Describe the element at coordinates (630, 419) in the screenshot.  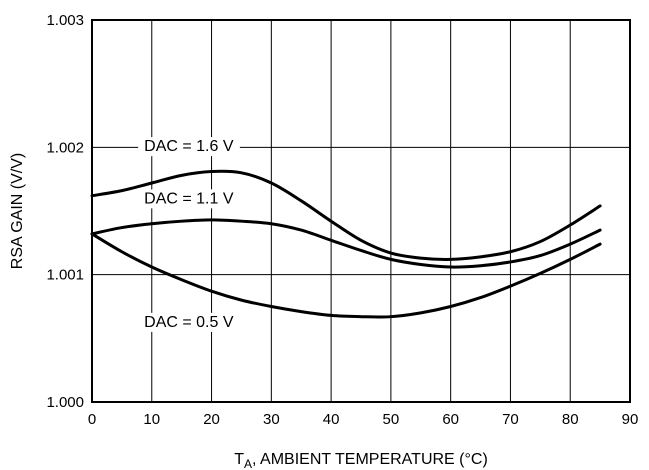
I see `x-tick-label: 90` at that location.